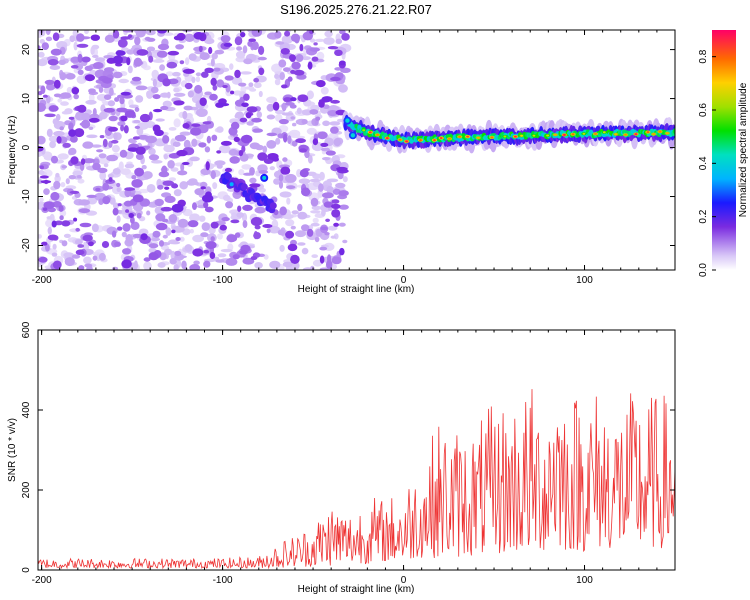 This screenshot has width=750, height=600. What do you see at coordinates (26, 409) in the screenshot?
I see `y-tick-label: 400` at bounding box center [26, 409].